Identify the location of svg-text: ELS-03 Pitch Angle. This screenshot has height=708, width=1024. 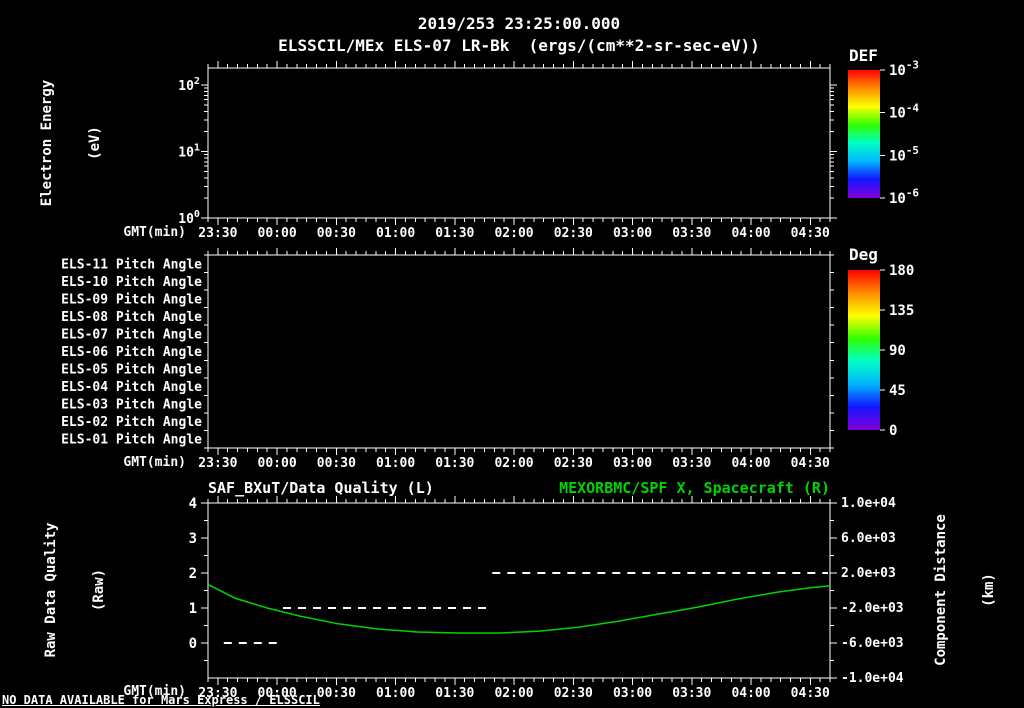
(131, 405).